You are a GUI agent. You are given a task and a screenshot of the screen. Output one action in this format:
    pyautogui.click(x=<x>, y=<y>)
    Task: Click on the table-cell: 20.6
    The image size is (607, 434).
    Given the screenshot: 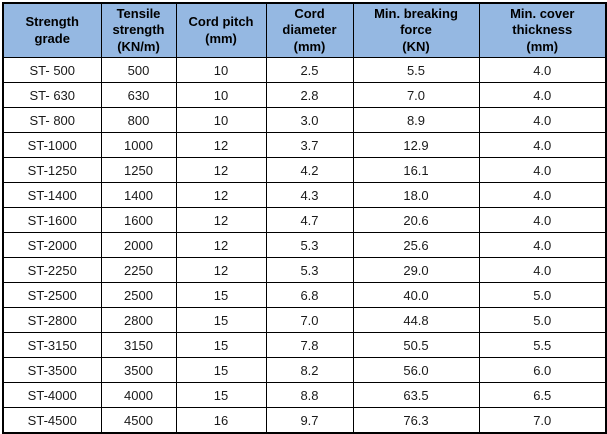 What is the action you would take?
    pyautogui.click(x=416, y=220)
    